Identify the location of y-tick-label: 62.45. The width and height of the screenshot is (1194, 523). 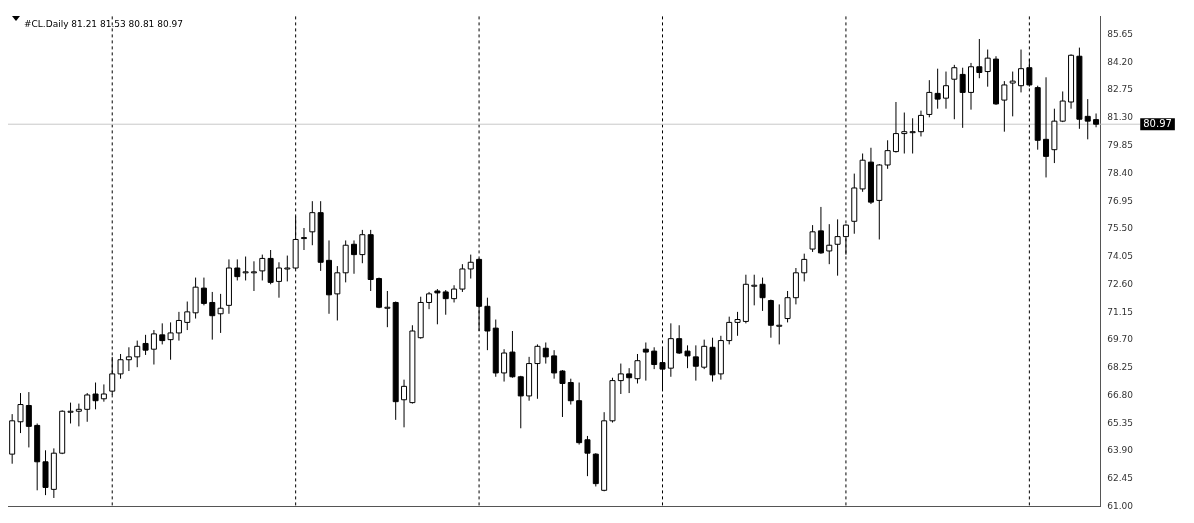
(1120, 478).